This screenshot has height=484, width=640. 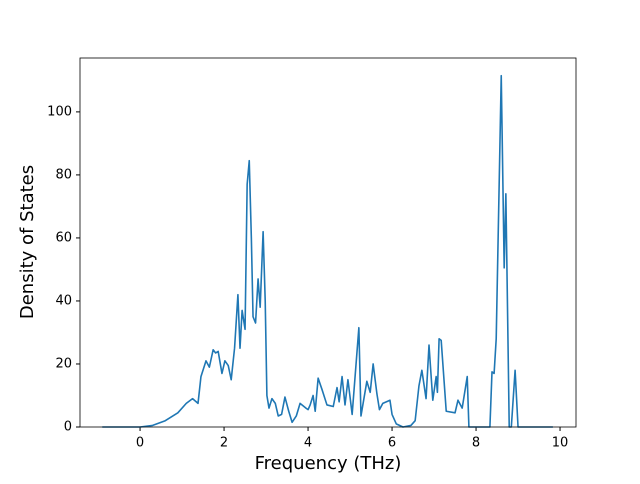 What do you see at coordinates (392, 443) in the screenshot?
I see `x-tick-label: 6` at bounding box center [392, 443].